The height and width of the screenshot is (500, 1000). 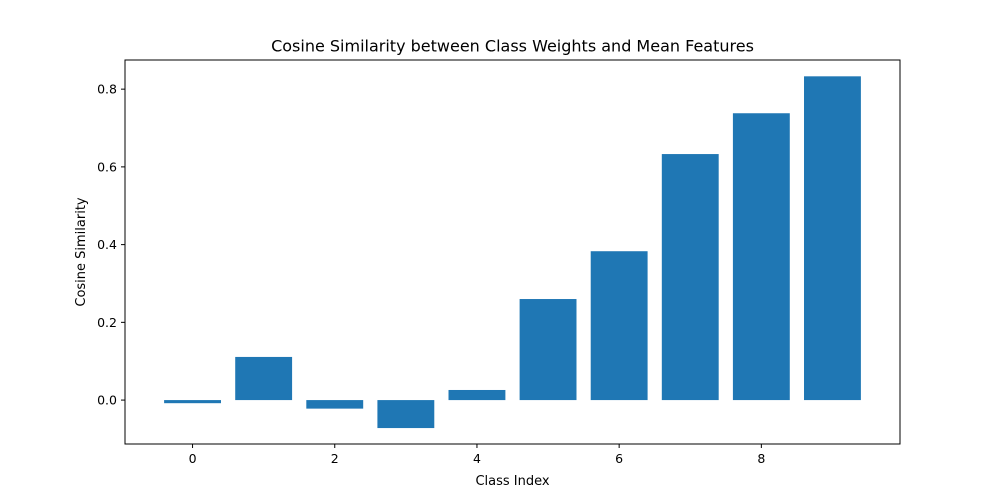 What do you see at coordinates (81, 252) in the screenshot?
I see `y-axis-label: Cosine Similarity` at bounding box center [81, 252].